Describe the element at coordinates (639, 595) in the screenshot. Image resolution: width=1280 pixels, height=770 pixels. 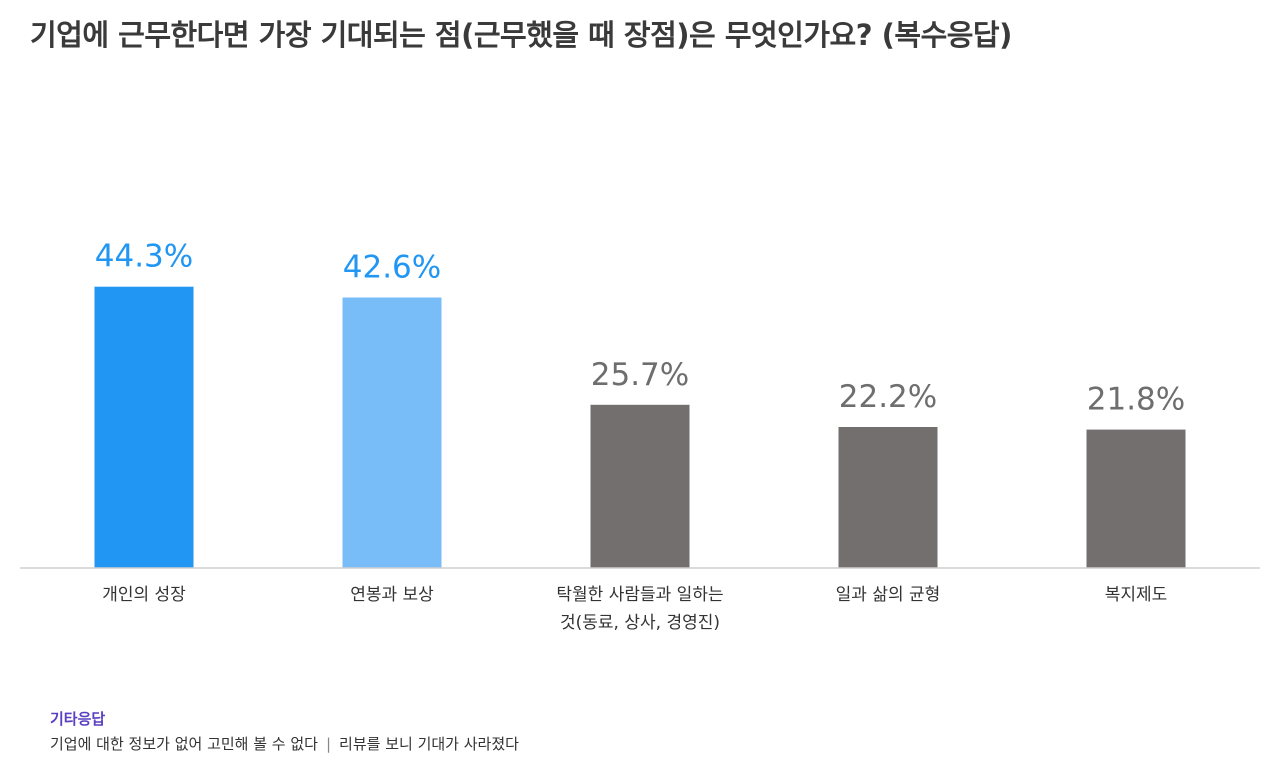
I see `category-label: 탁월한 사람들과 일하는` at that location.